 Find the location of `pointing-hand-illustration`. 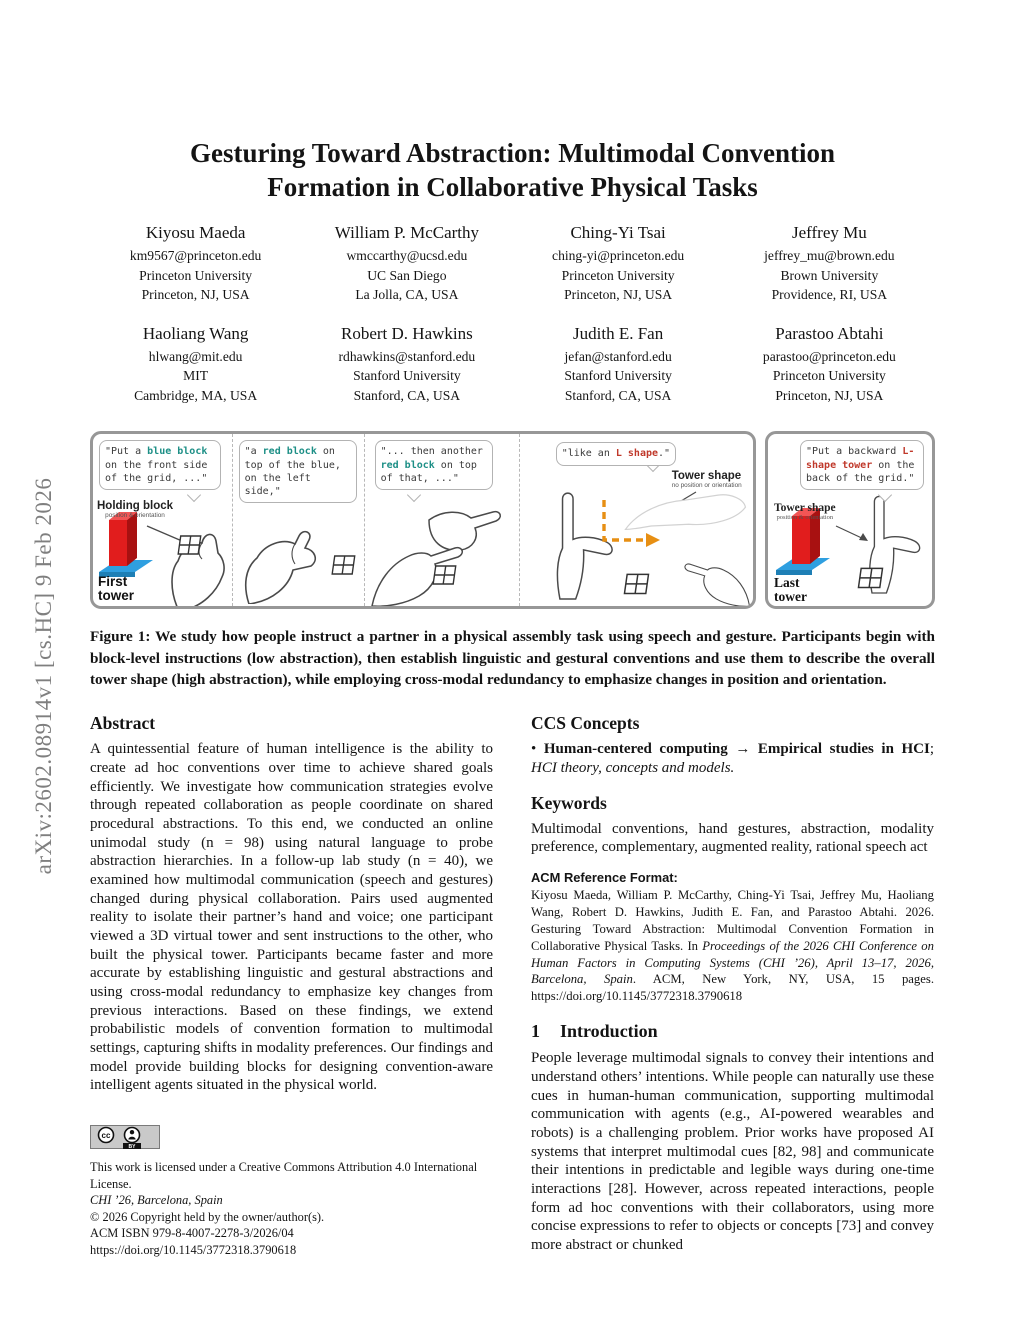

pointing-hand-illustration is located at coordinates (717, 585).